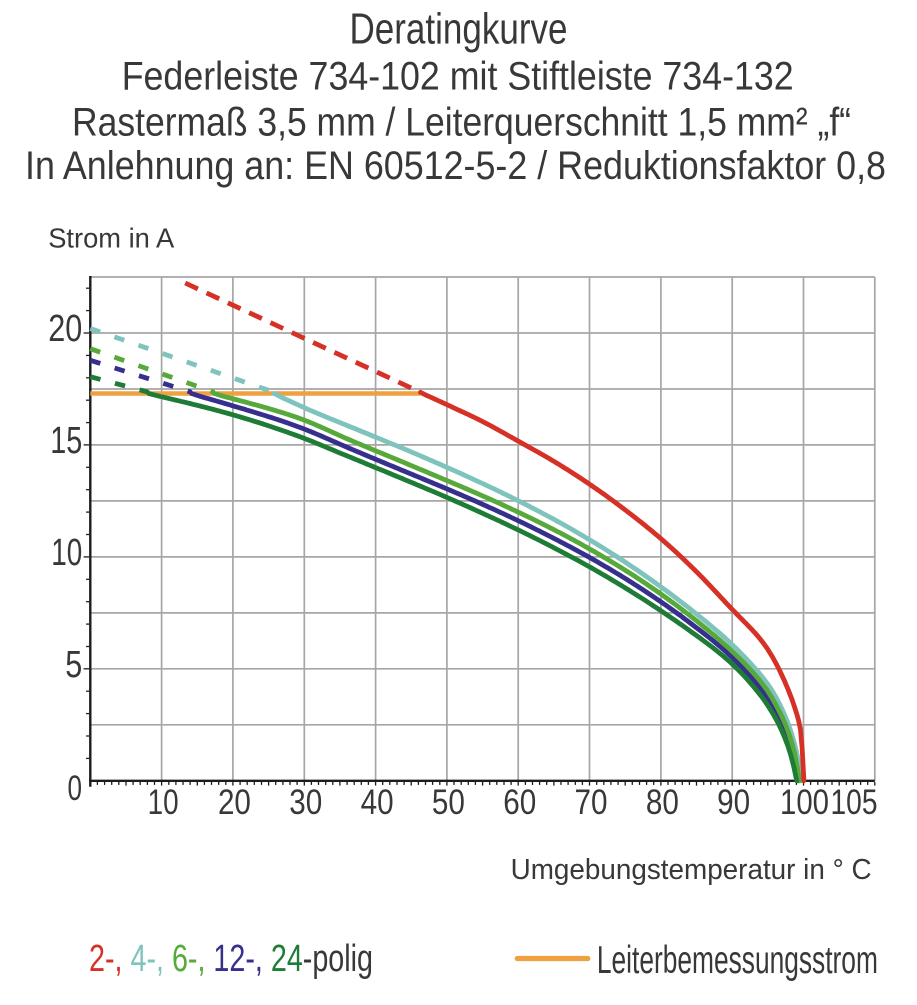 The width and height of the screenshot is (917, 1005). Describe the element at coordinates (519, 802) in the screenshot. I see `svg-text: 60` at that location.